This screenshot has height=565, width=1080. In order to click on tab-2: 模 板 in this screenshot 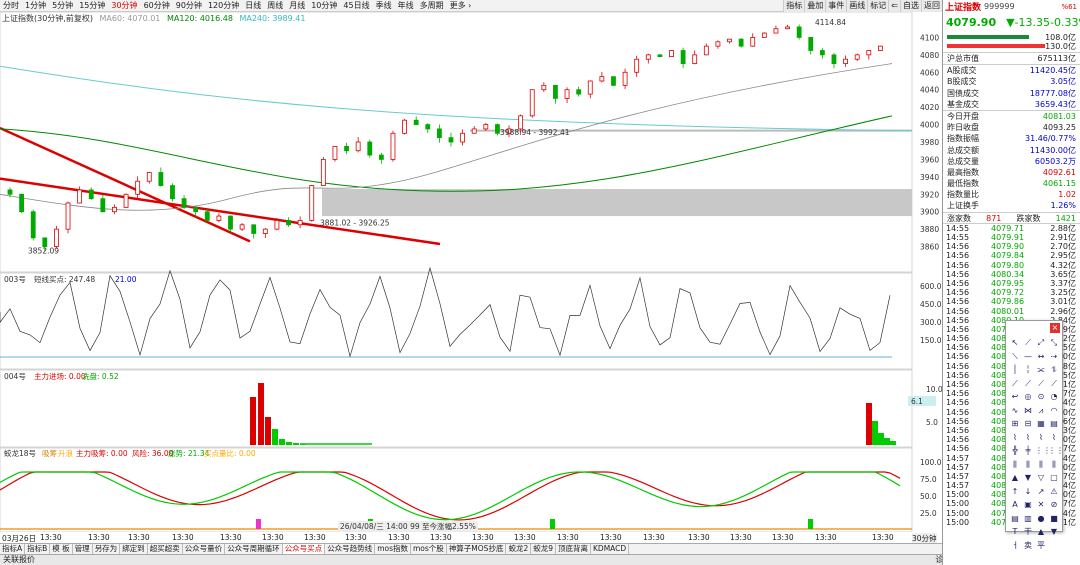, I will do `click(61, 549)`.